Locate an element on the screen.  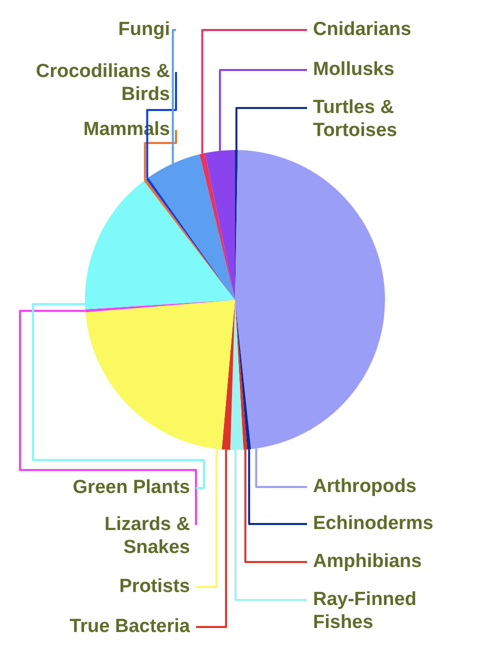
slice-label: Cnidarians is located at coordinates (362, 29).